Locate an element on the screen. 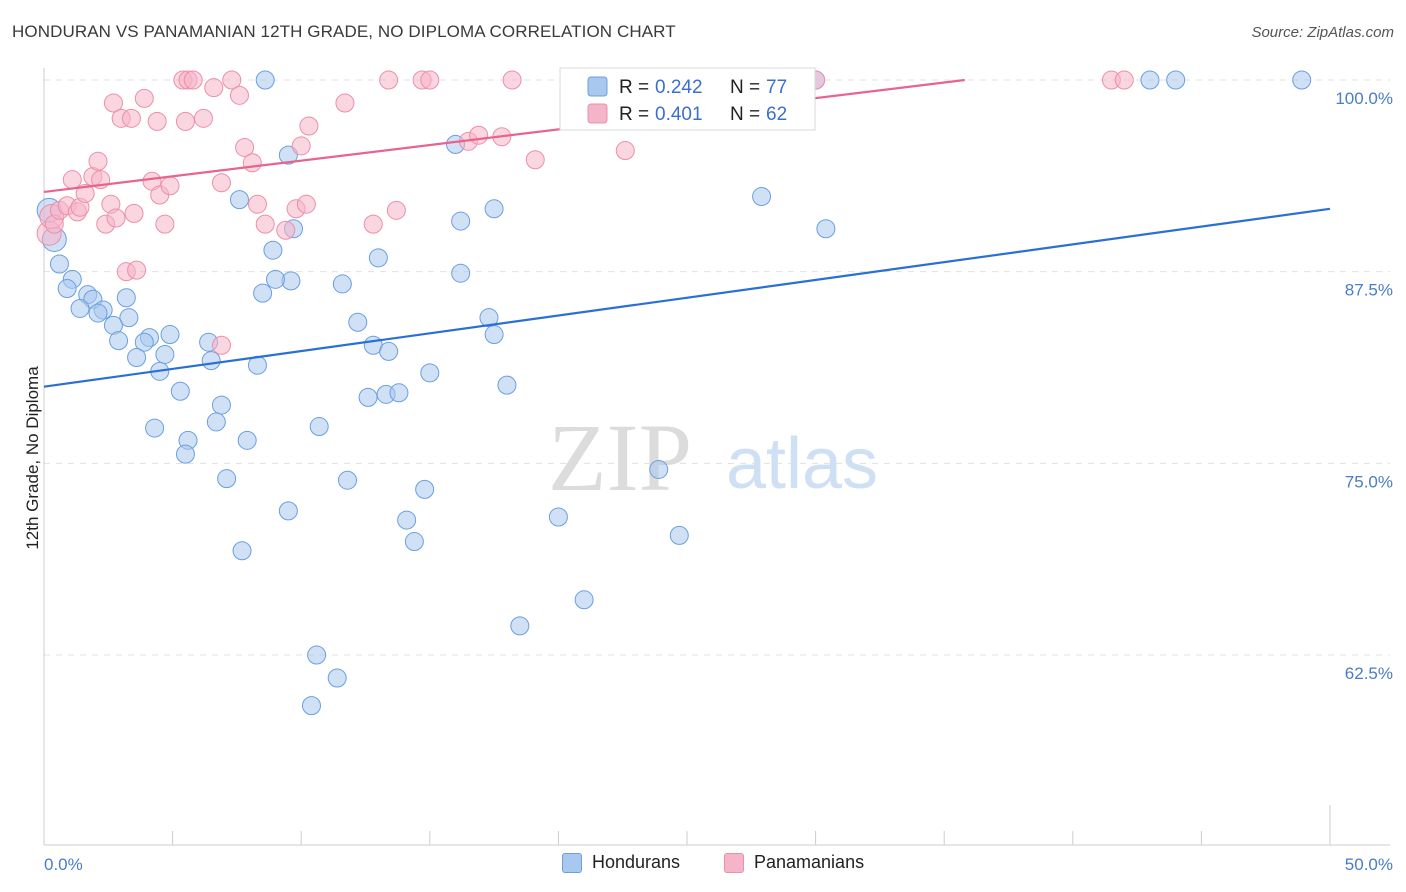  y-axis-label: 12th Grade, No Diploma is located at coordinates (32, 458).